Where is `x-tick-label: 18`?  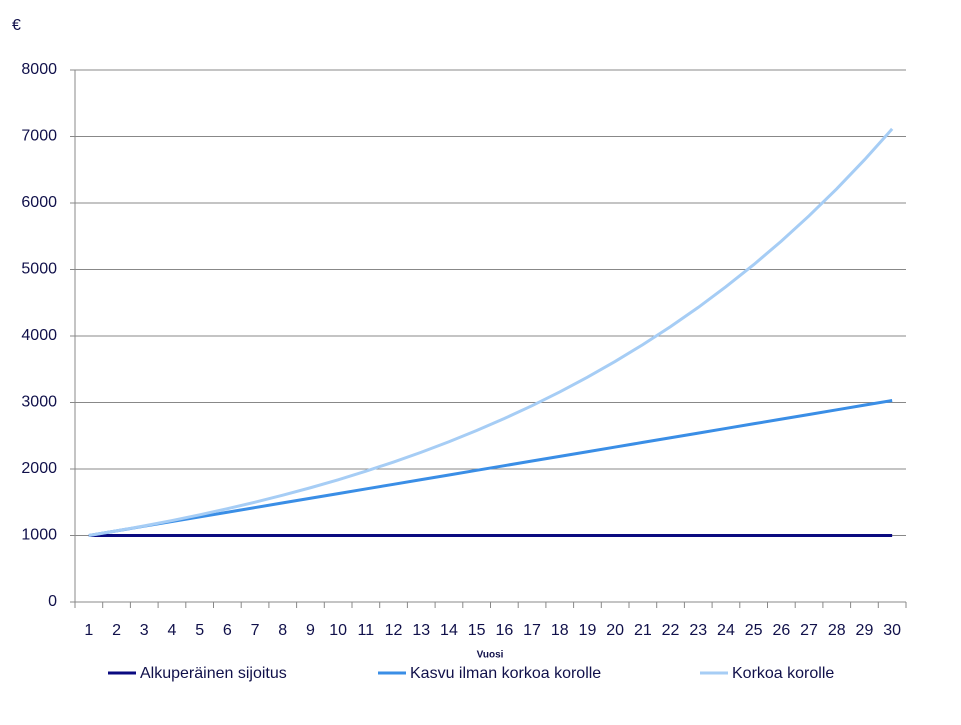 x-tick-label: 18 is located at coordinates (560, 630).